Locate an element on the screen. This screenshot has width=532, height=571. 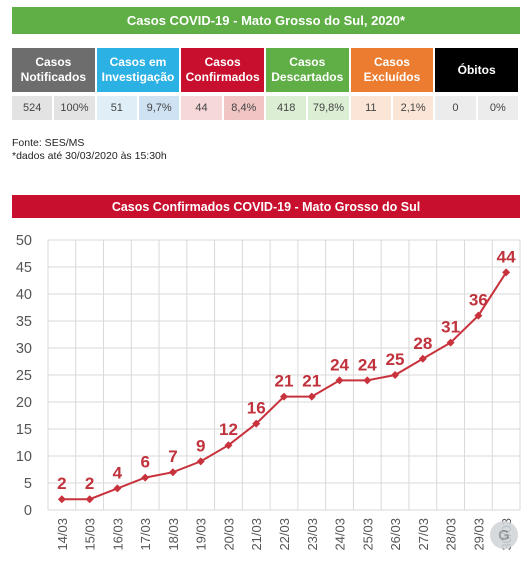
summary-percent: 100% is located at coordinates (74, 108).